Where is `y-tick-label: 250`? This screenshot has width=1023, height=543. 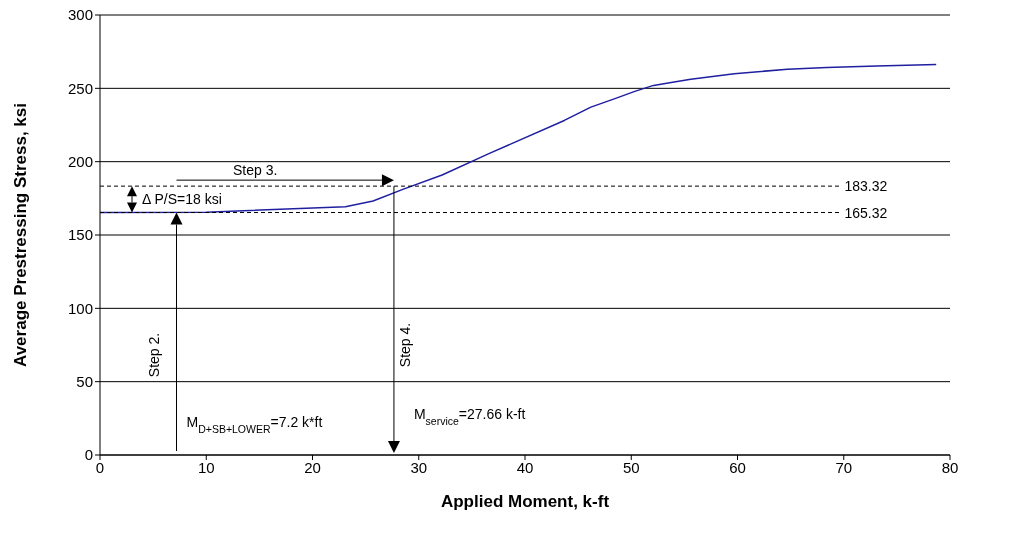
y-tick-label: 250 is located at coordinates (80, 88).